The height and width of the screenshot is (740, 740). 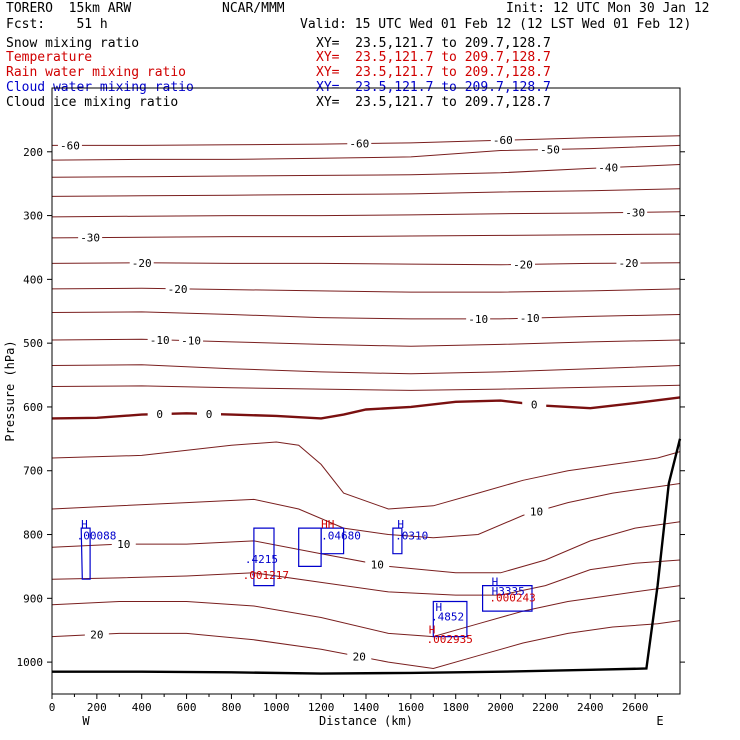 What do you see at coordinates (590, 707) in the screenshot?
I see `x-tick-label: 2400` at bounding box center [590, 707].